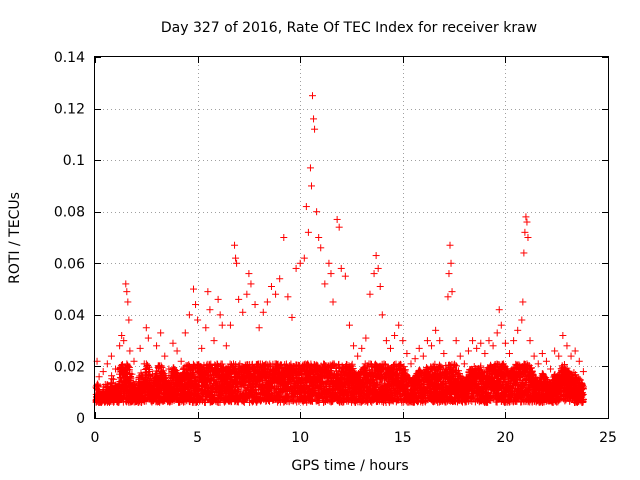 This screenshot has width=640, height=480. What do you see at coordinates (69, 58) in the screenshot?
I see `y-tick-label: 0.14` at bounding box center [69, 58].